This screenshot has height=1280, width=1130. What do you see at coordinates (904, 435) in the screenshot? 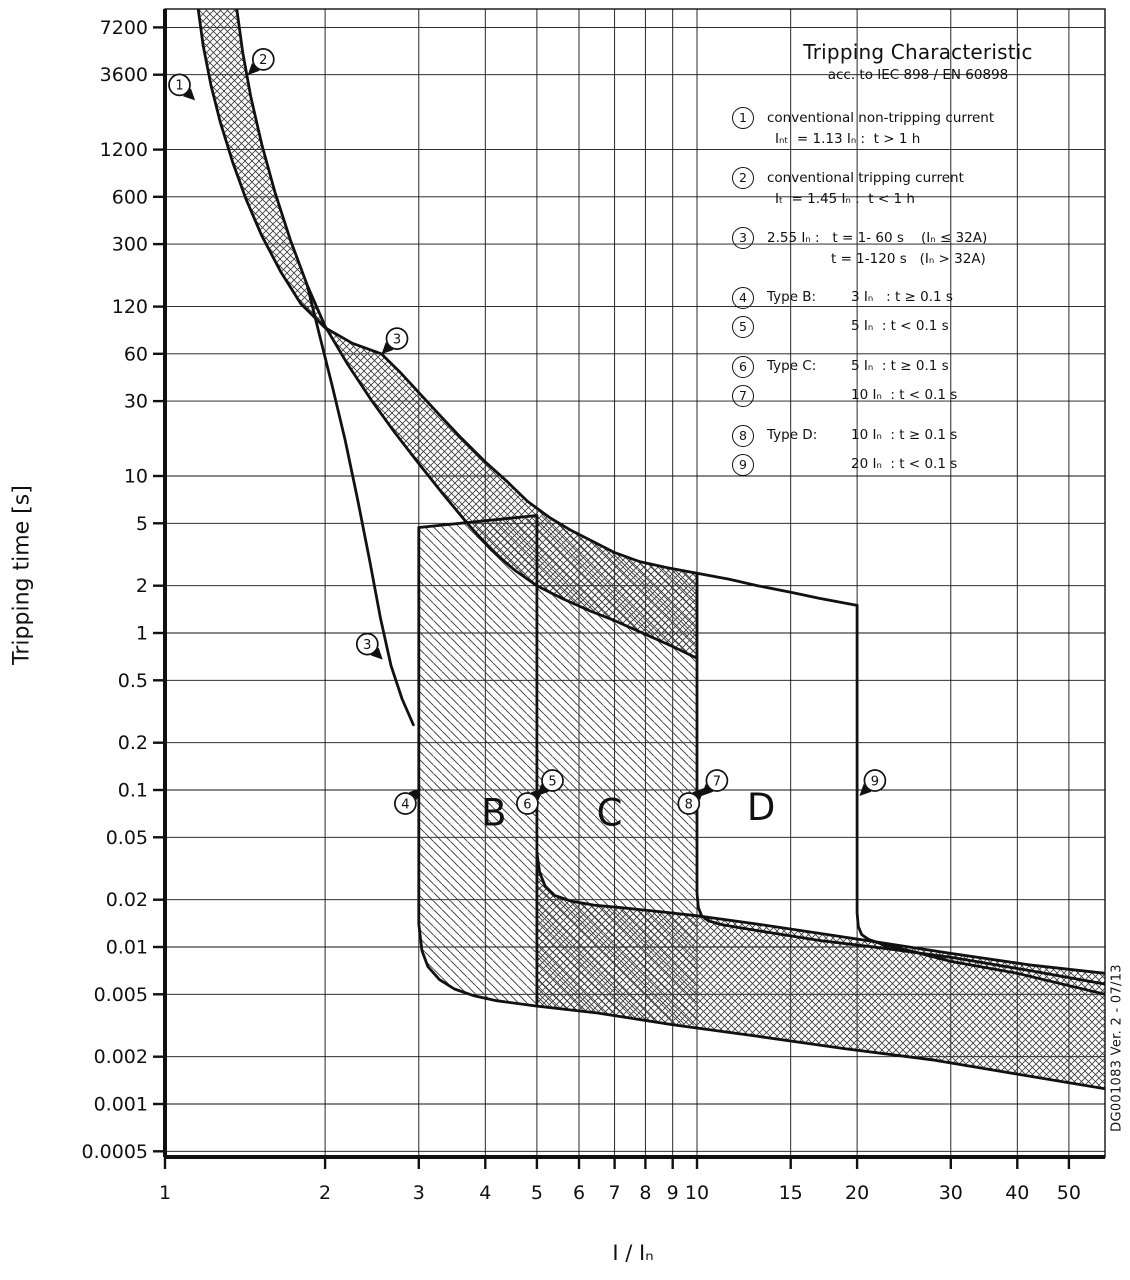
I see `legend-item-value: 10 Iₙ : t ≥ 0.1 s` at bounding box center [904, 435].